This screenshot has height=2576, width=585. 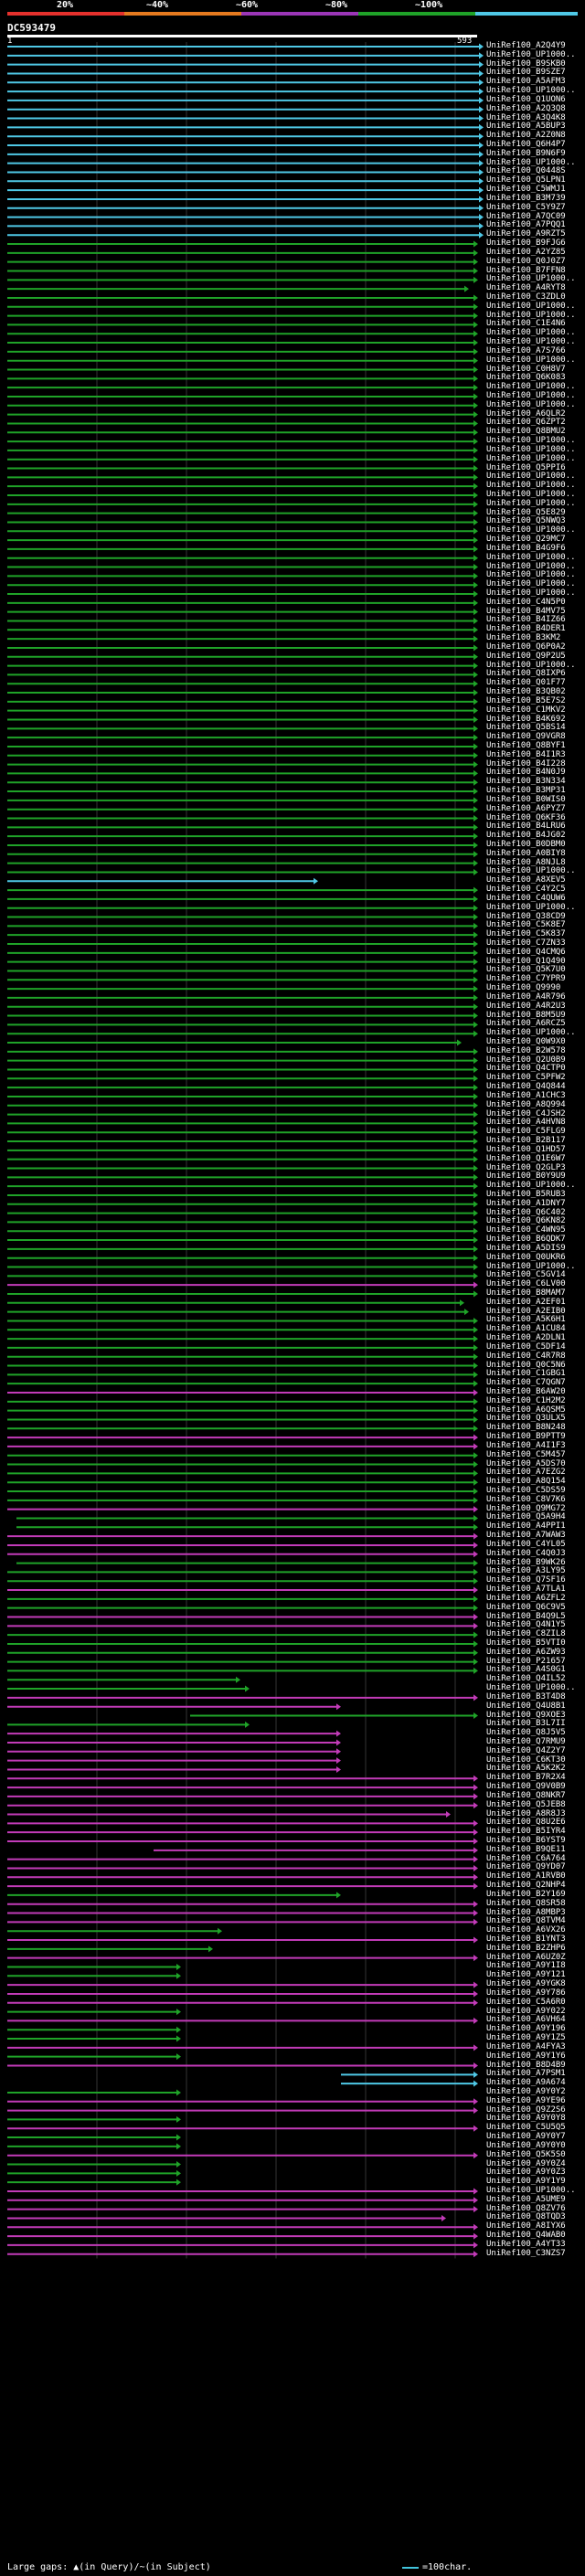 I want to click on hit-label: UniRef100_C7ZN33, so click(x=526, y=943).